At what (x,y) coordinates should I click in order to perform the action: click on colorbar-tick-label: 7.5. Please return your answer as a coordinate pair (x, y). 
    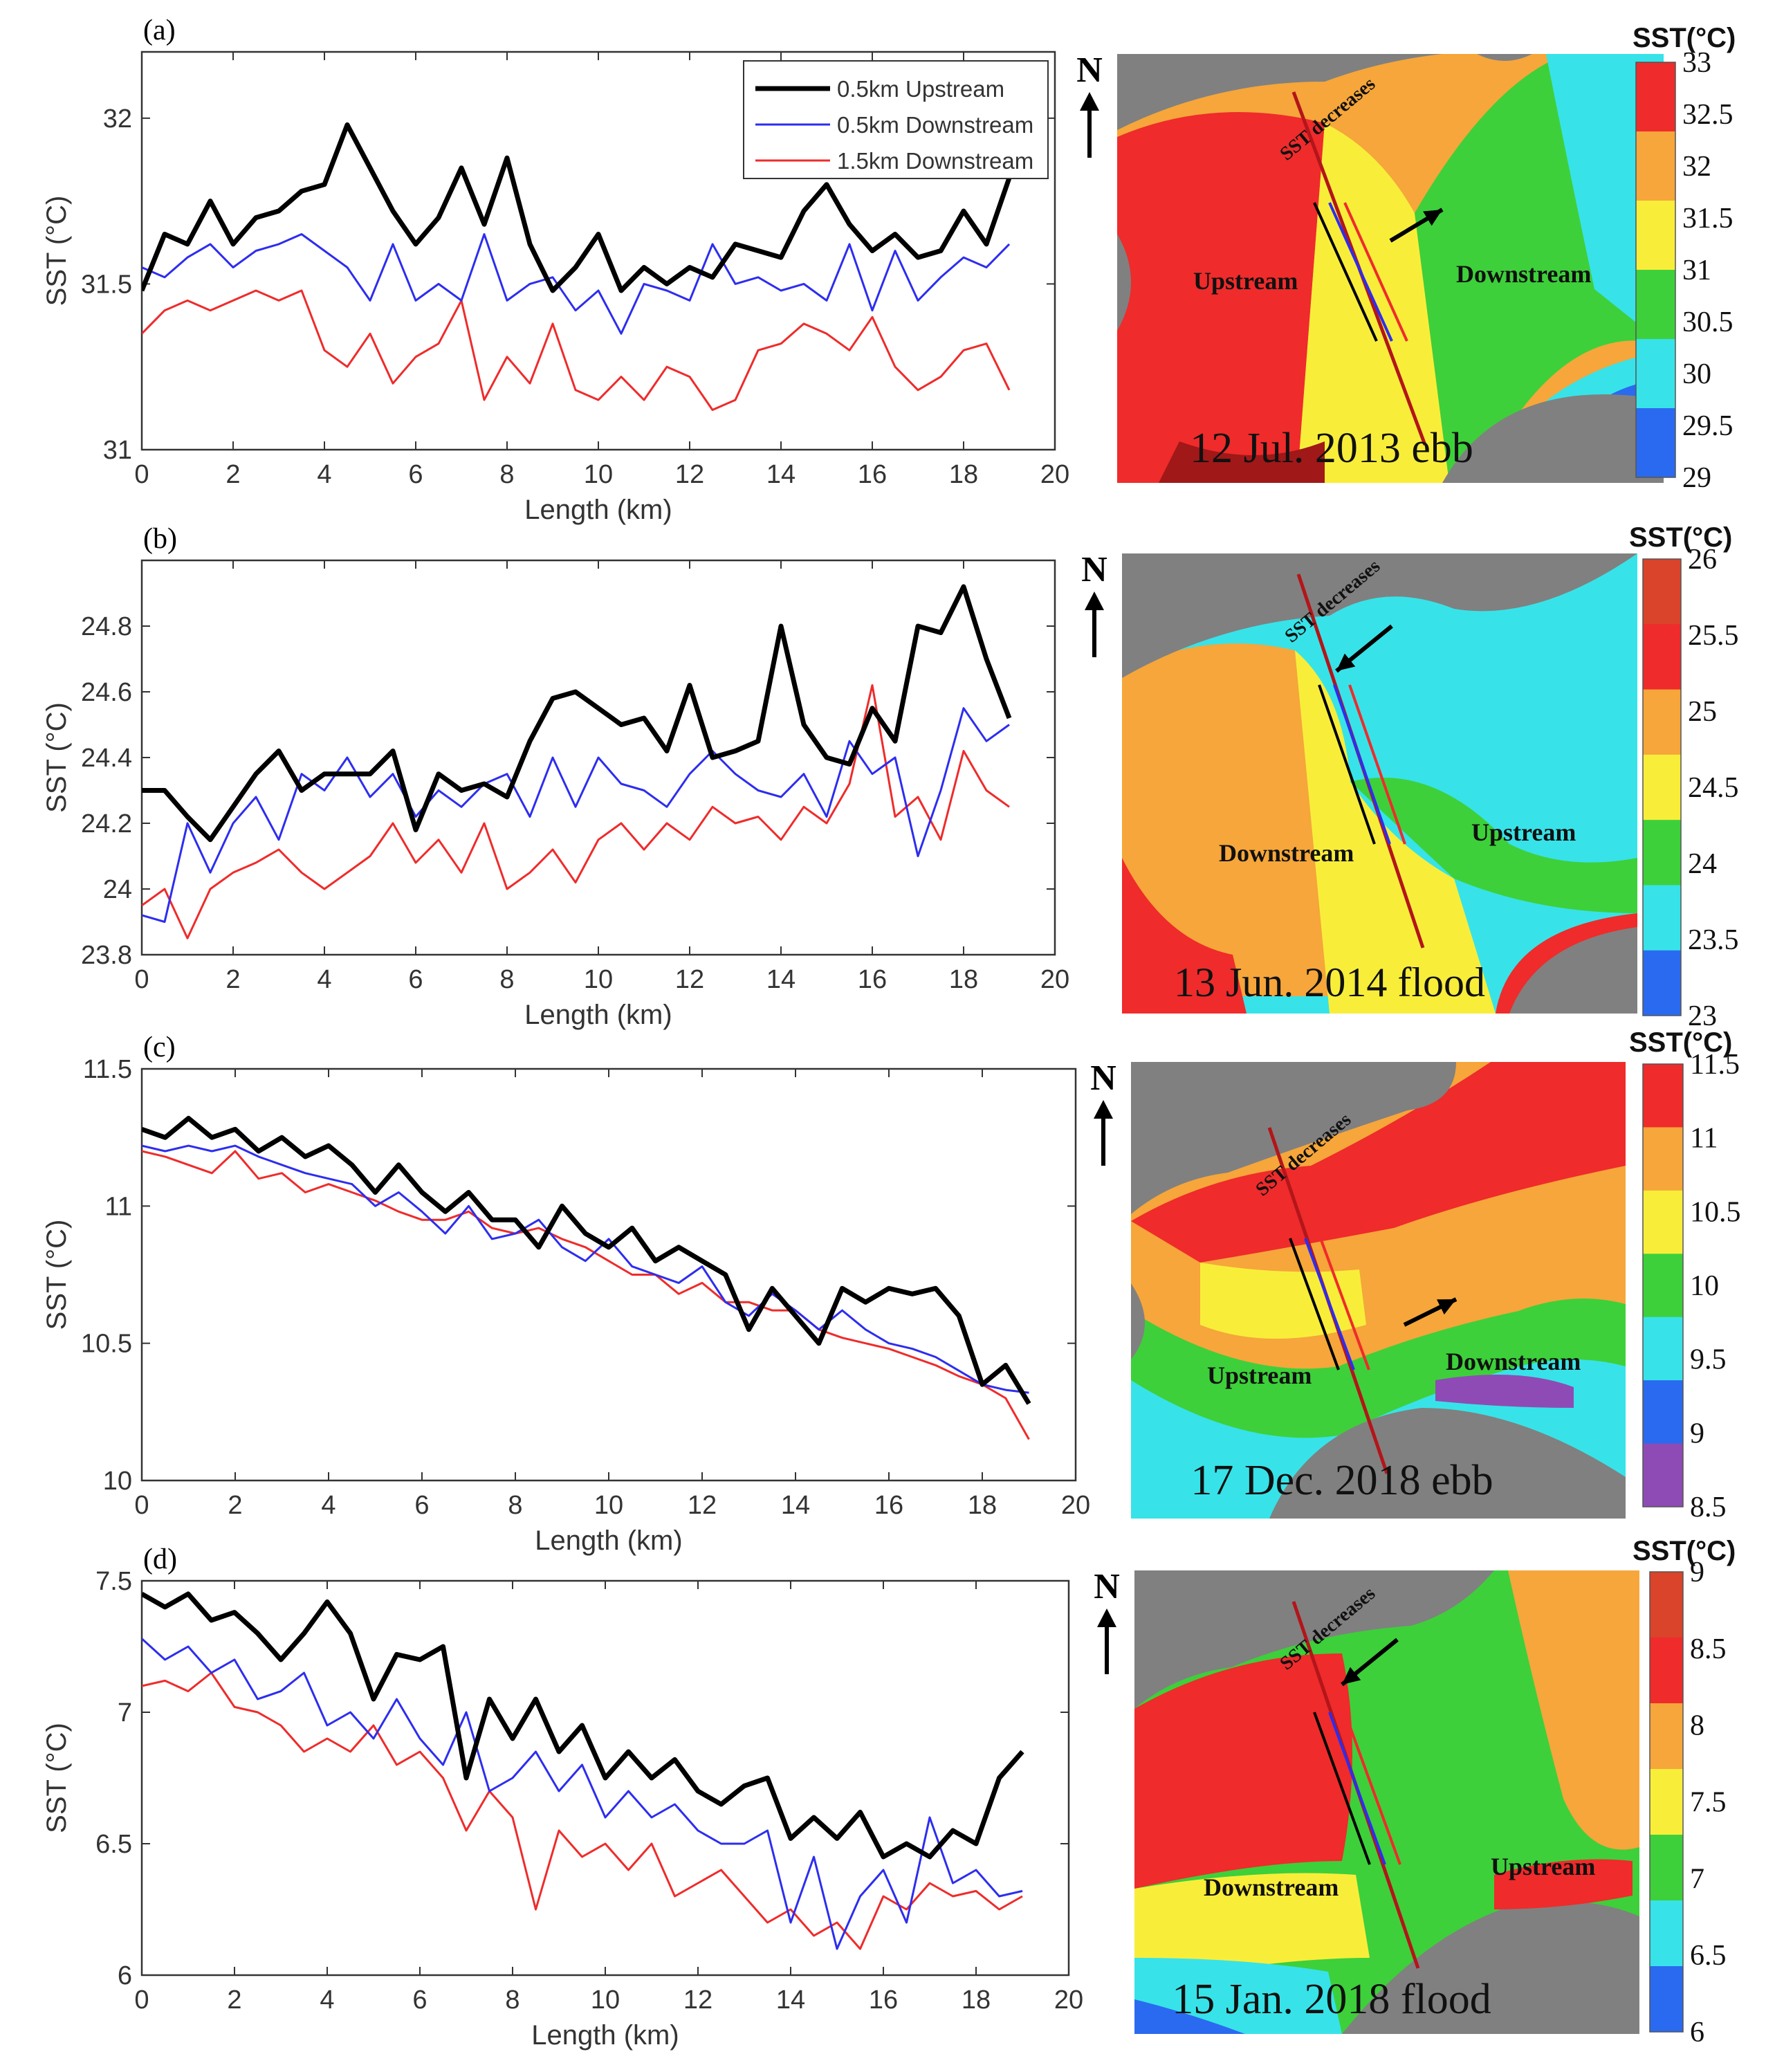
    Looking at the image, I should click on (1708, 1803).